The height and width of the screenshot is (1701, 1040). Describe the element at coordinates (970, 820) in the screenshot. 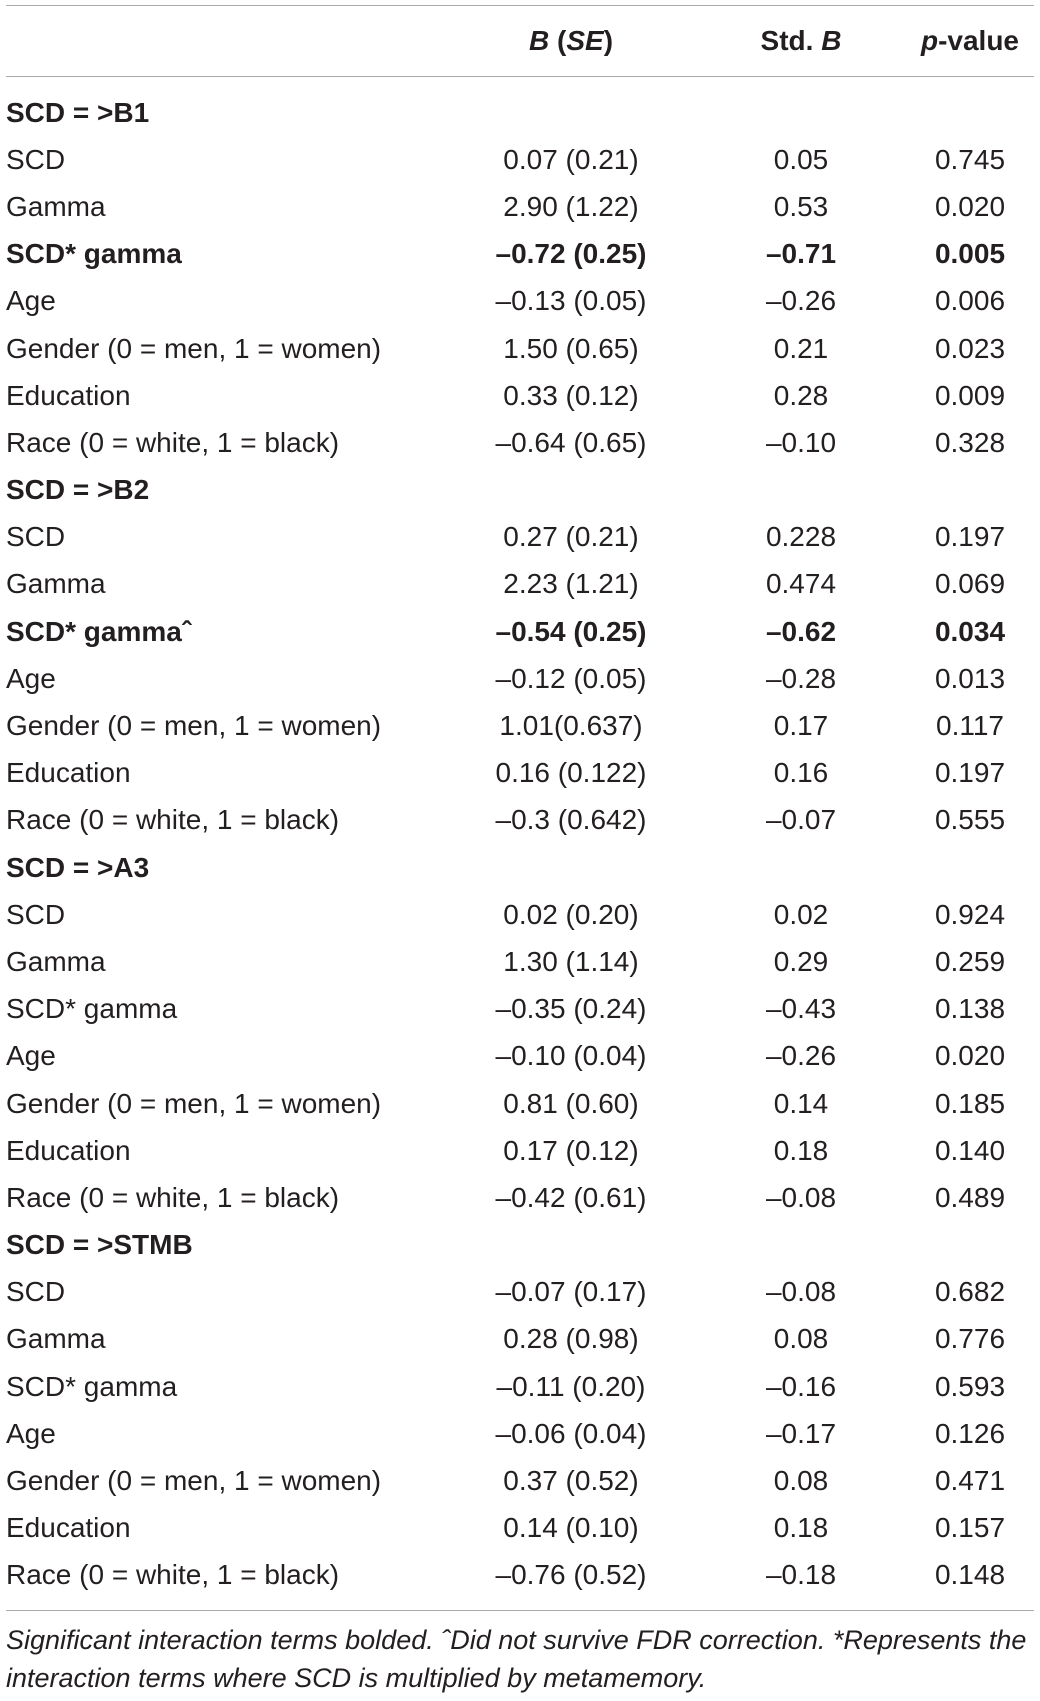

I see `cell: 0.555` at that location.